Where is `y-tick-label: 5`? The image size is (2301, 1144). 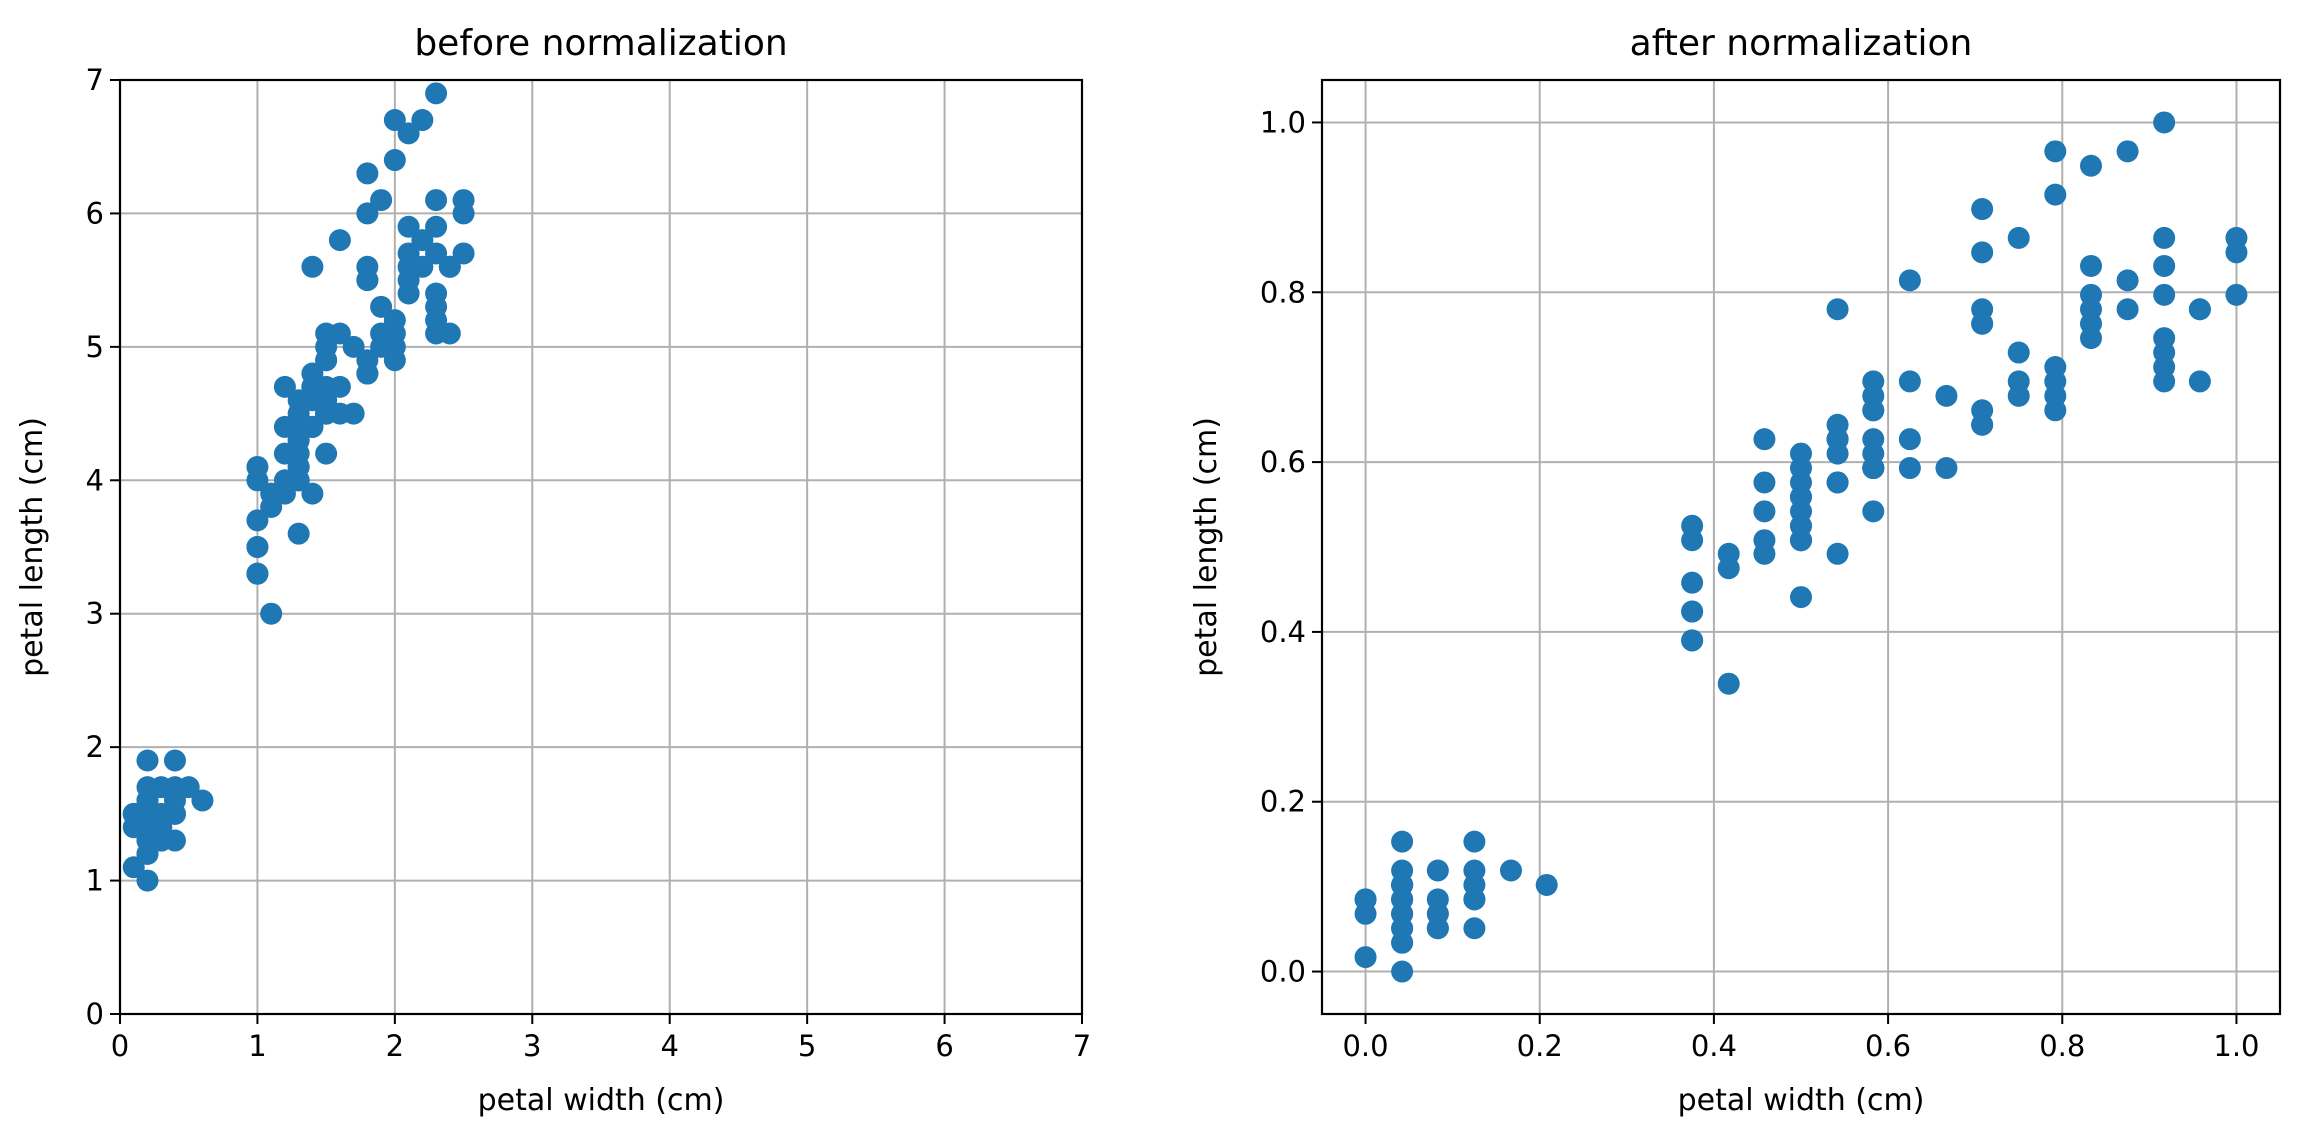 y-tick-label: 5 is located at coordinates (95, 347).